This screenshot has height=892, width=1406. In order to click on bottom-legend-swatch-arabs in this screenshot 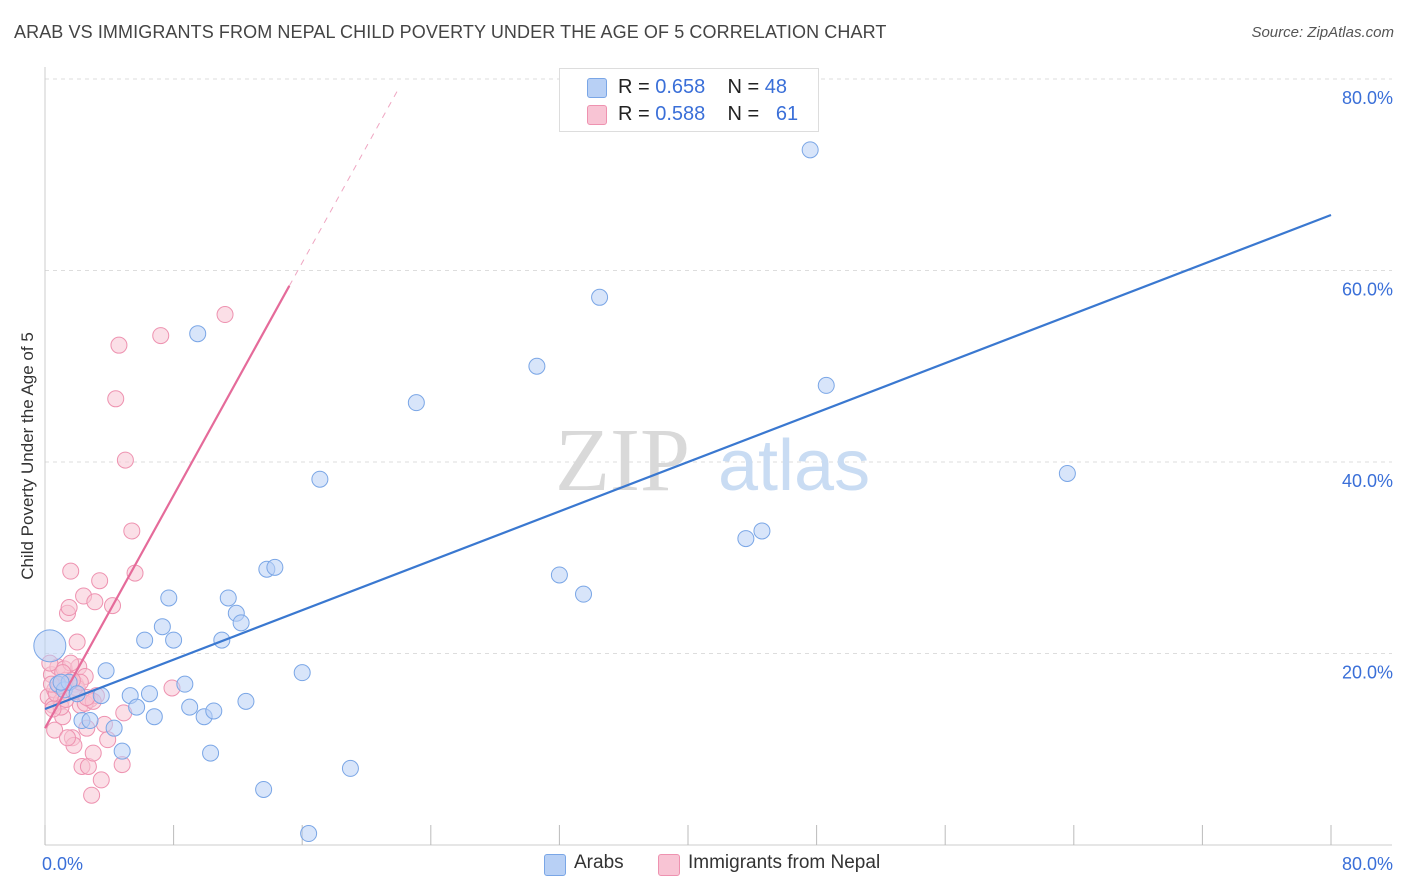, I will do `click(555, 865)`.